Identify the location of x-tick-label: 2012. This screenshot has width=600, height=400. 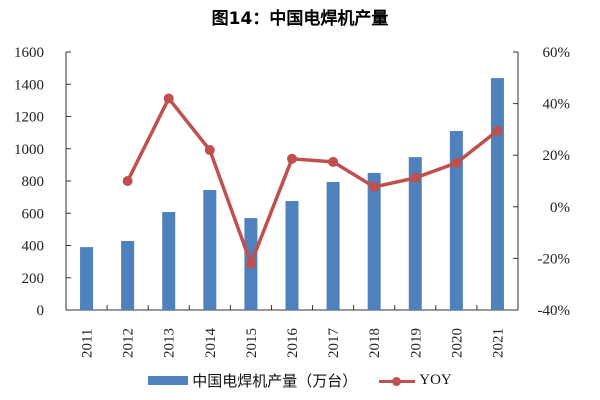
(129, 343).